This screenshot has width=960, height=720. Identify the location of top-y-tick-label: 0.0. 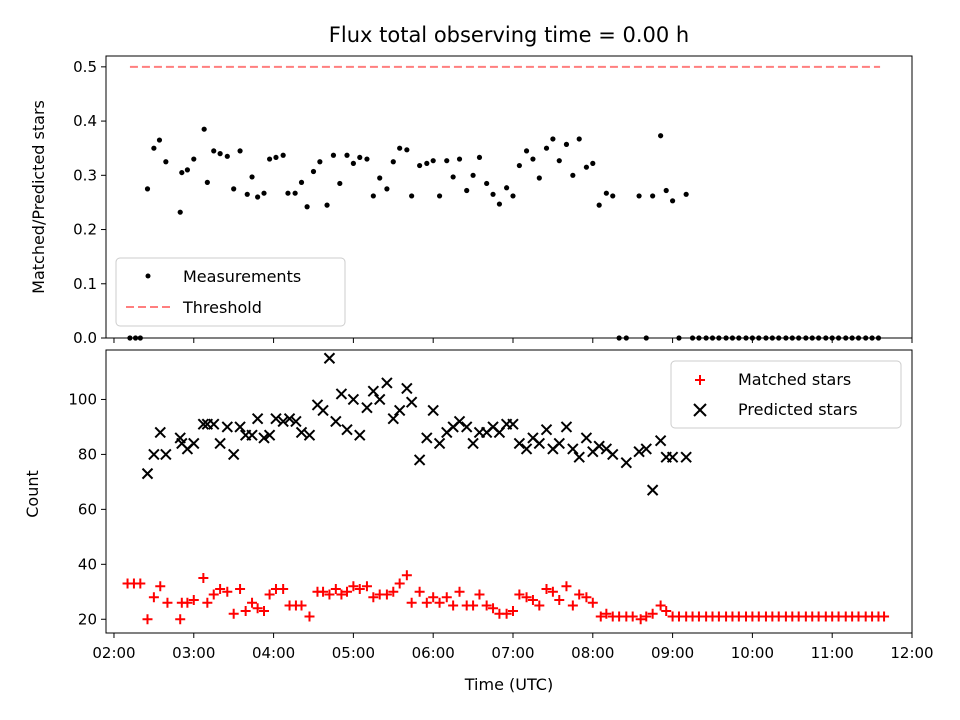
(85, 338).